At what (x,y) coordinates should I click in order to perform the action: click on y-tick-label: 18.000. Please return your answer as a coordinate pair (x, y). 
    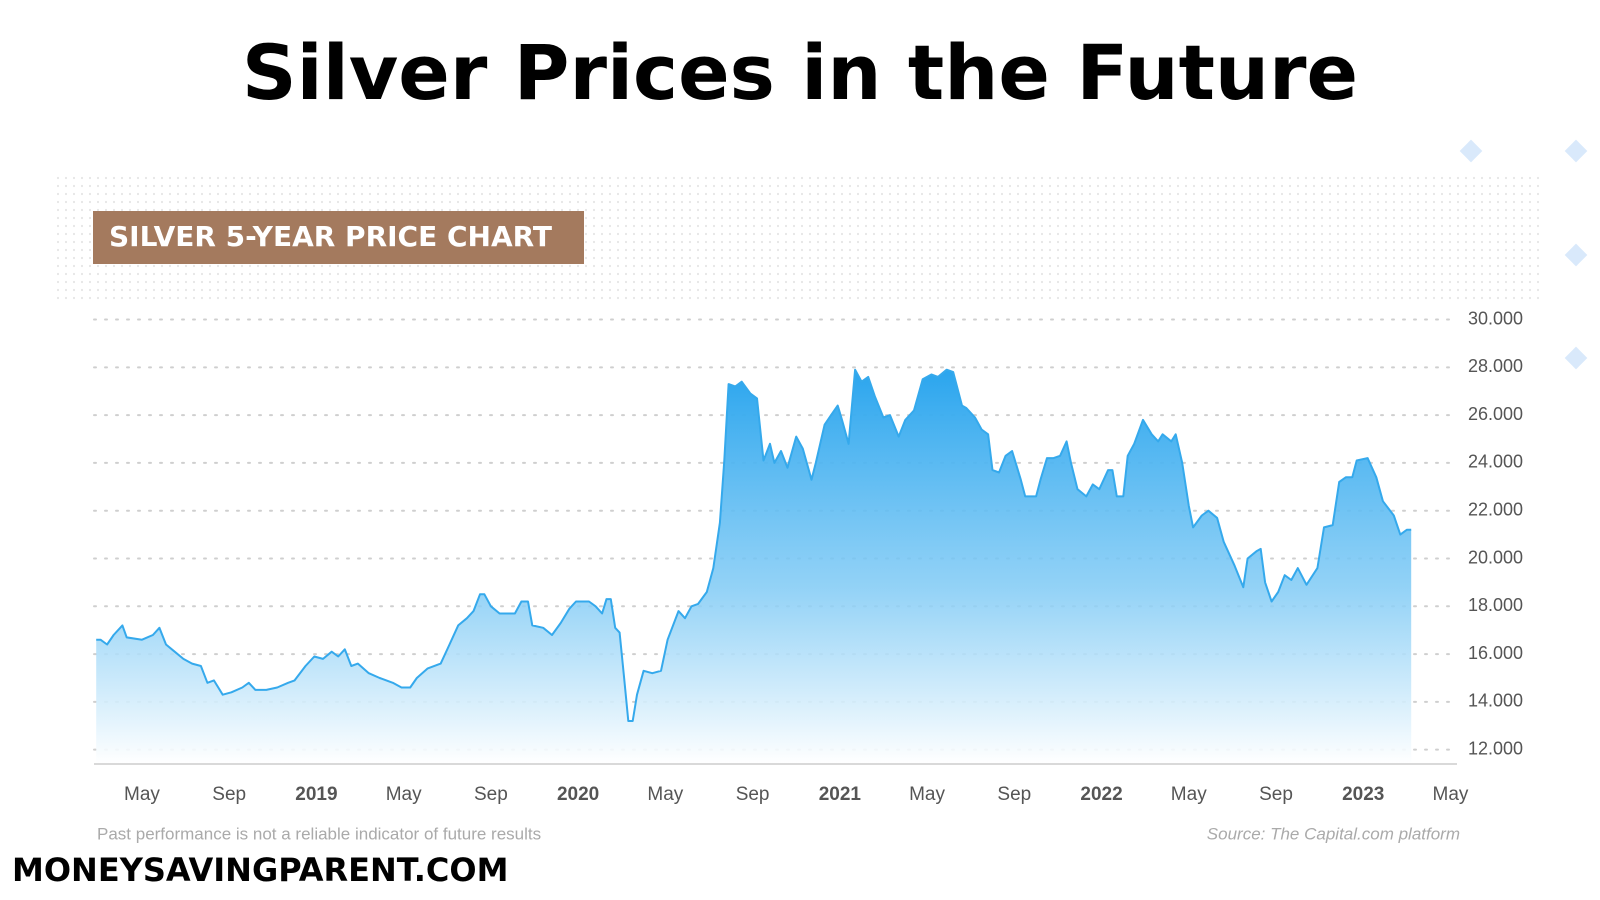
    Looking at the image, I should click on (1495, 605).